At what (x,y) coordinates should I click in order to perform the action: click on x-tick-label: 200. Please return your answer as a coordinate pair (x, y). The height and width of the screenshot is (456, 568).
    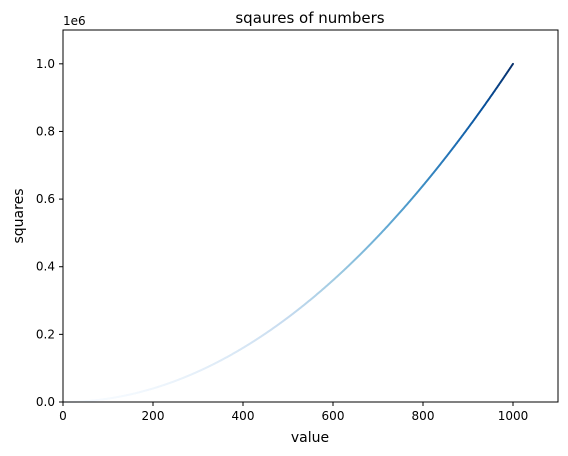
    Looking at the image, I should click on (153, 416).